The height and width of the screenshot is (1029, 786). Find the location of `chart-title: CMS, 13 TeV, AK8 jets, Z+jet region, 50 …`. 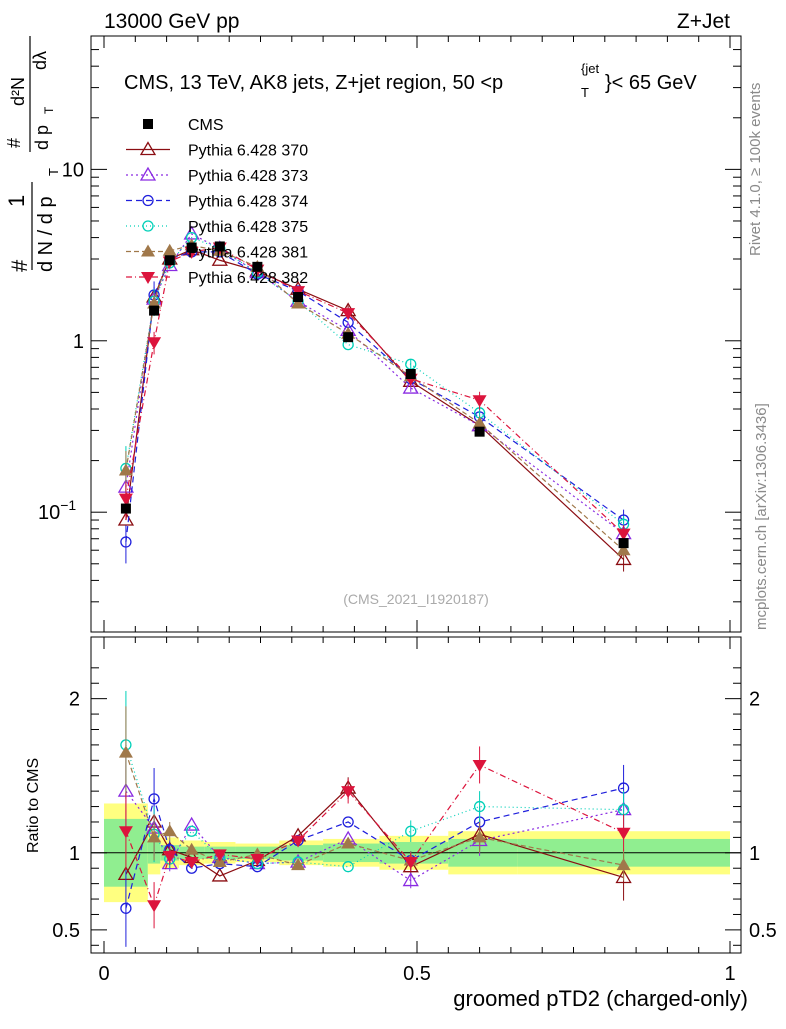

chart-title: CMS, 13 TeV, AK8 jets, Z+jet region, 50 … is located at coordinates (410, 80).